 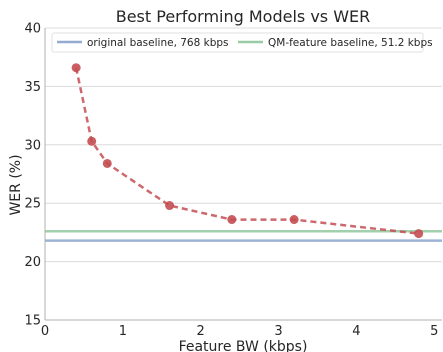 What do you see at coordinates (278, 331) in the screenshot?
I see `x-tick-label: 3` at bounding box center [278, 331].